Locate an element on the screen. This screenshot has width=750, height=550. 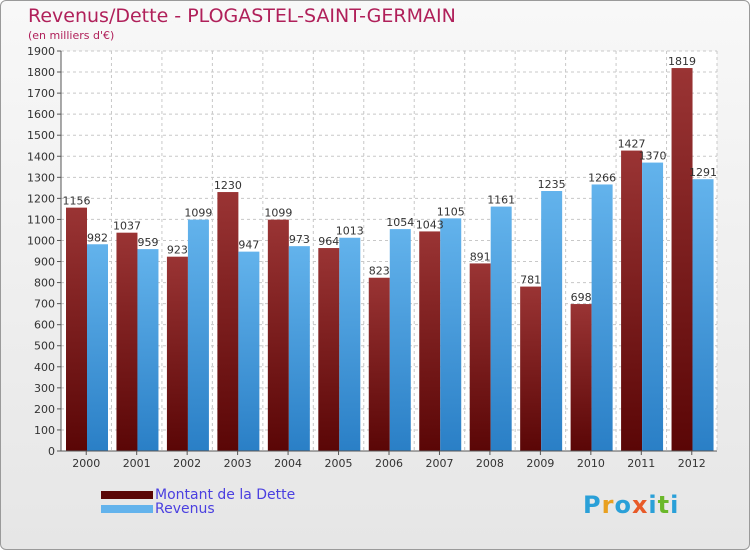
data-label: 982 is located at coordinates (97, 237).